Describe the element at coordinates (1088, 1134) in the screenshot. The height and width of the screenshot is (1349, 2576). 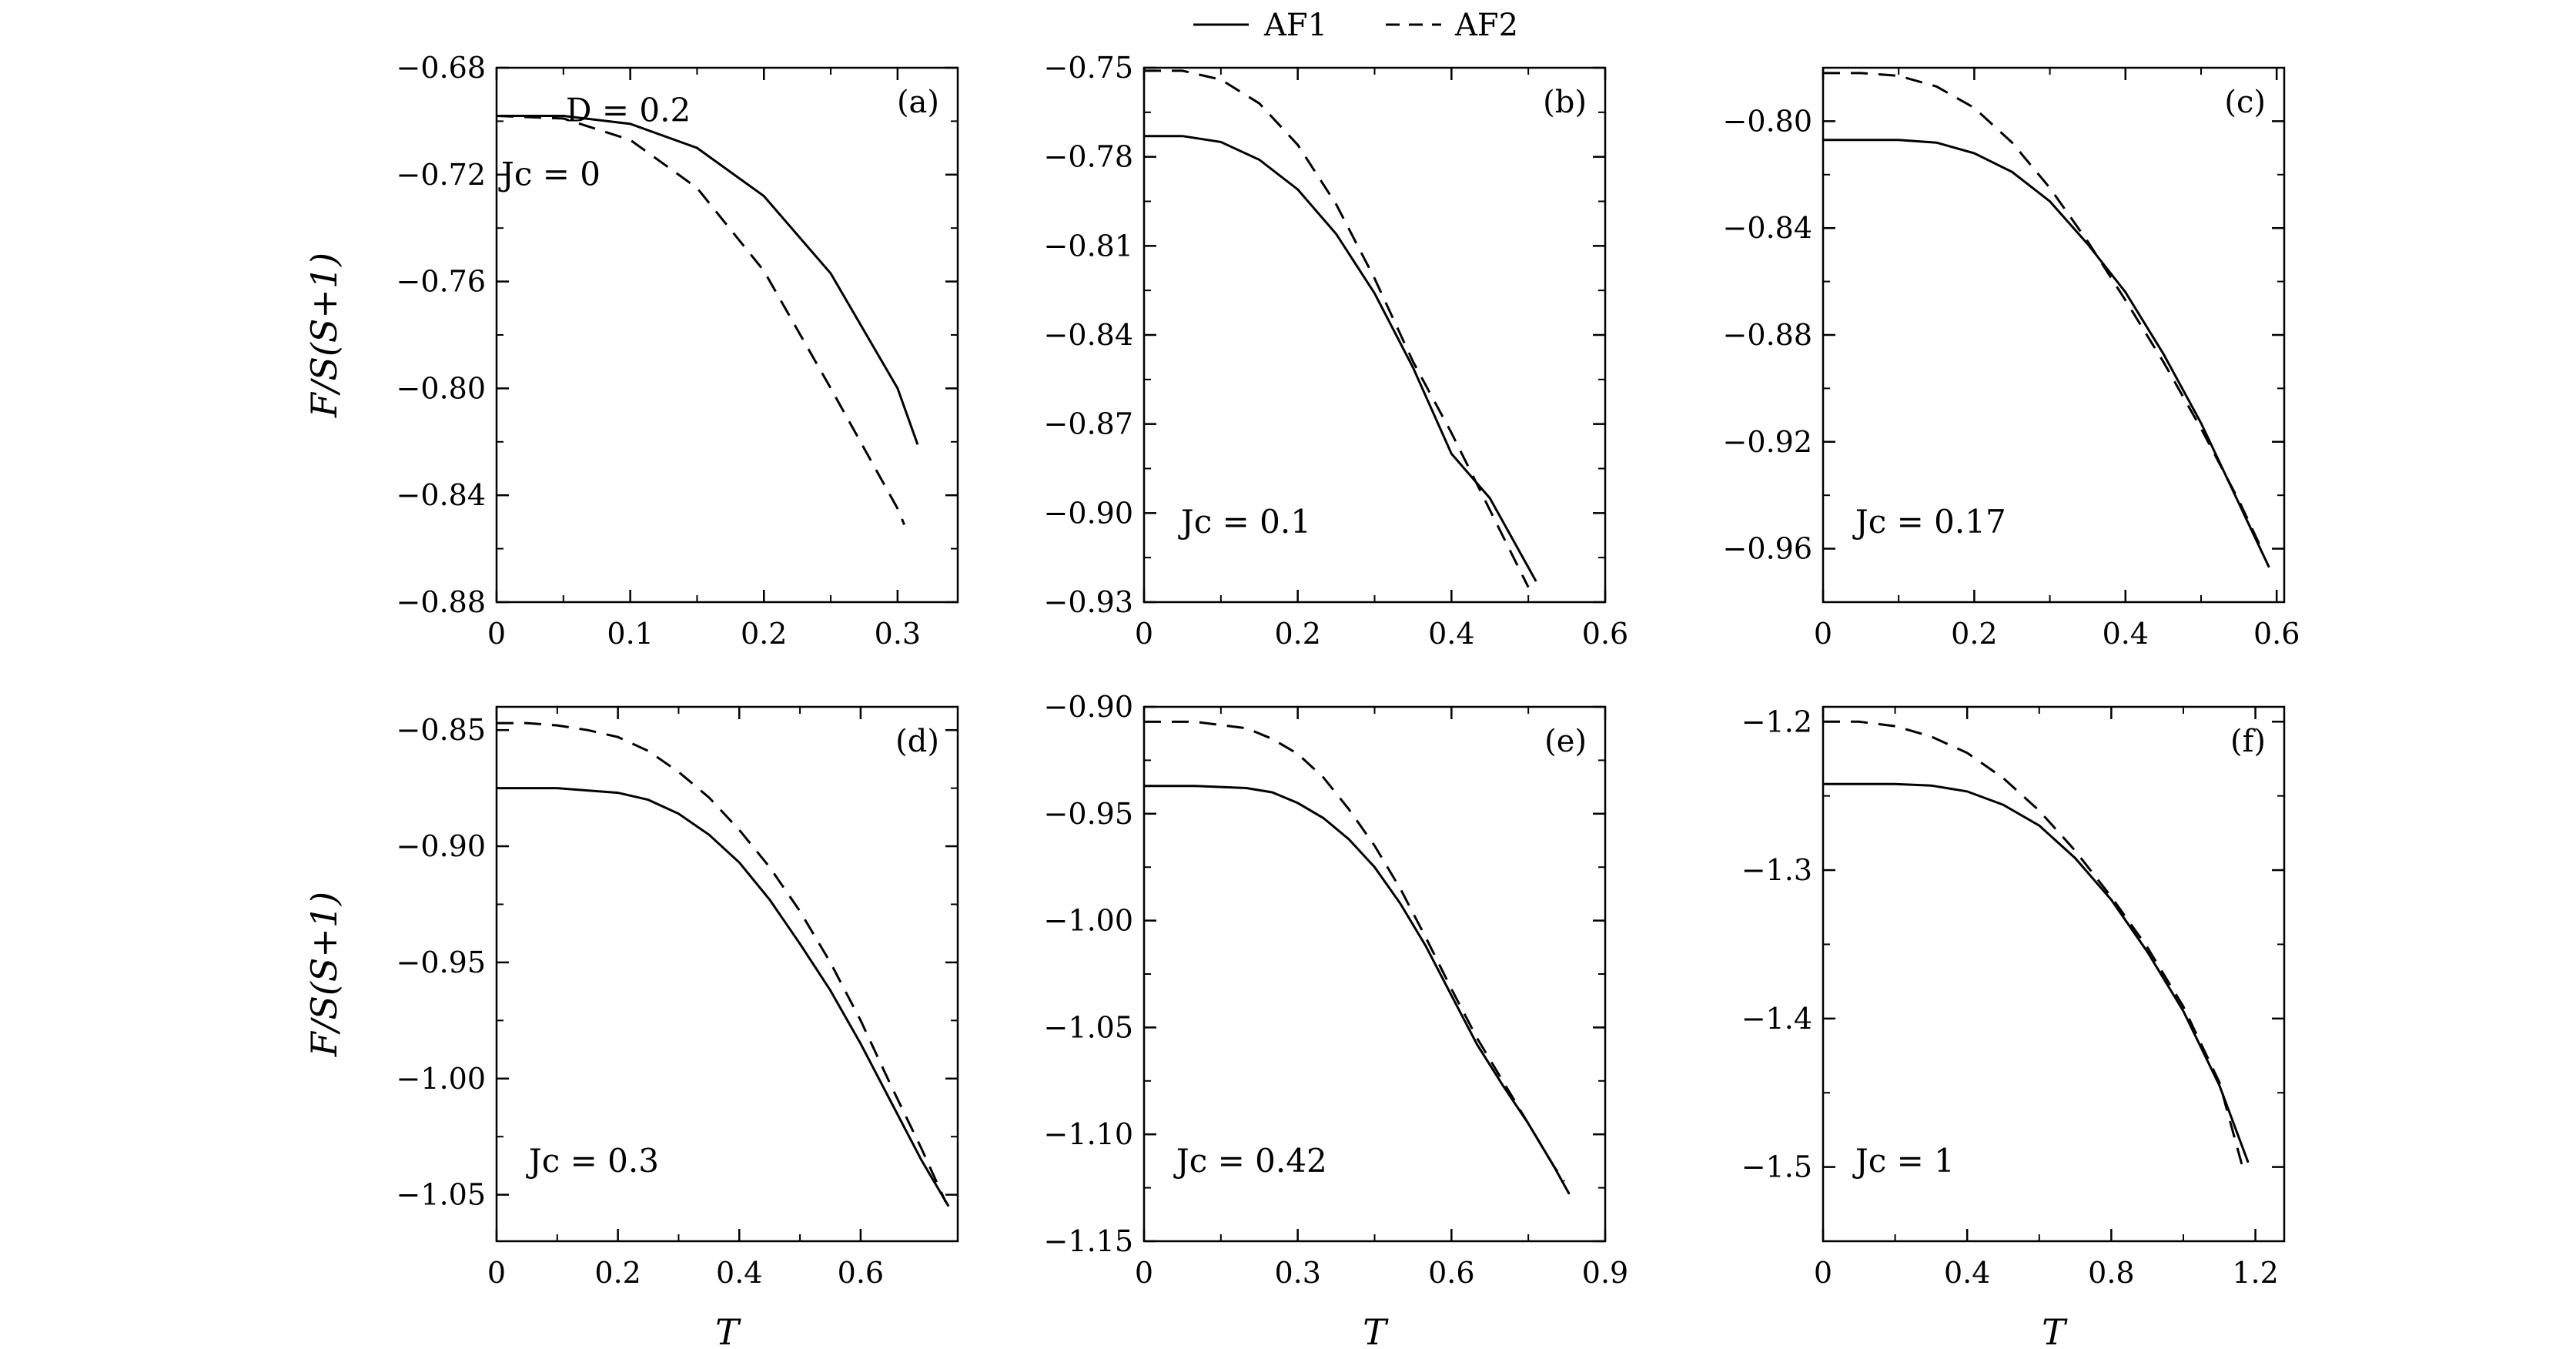
I see `y-tick-label: −1.10` at that location.